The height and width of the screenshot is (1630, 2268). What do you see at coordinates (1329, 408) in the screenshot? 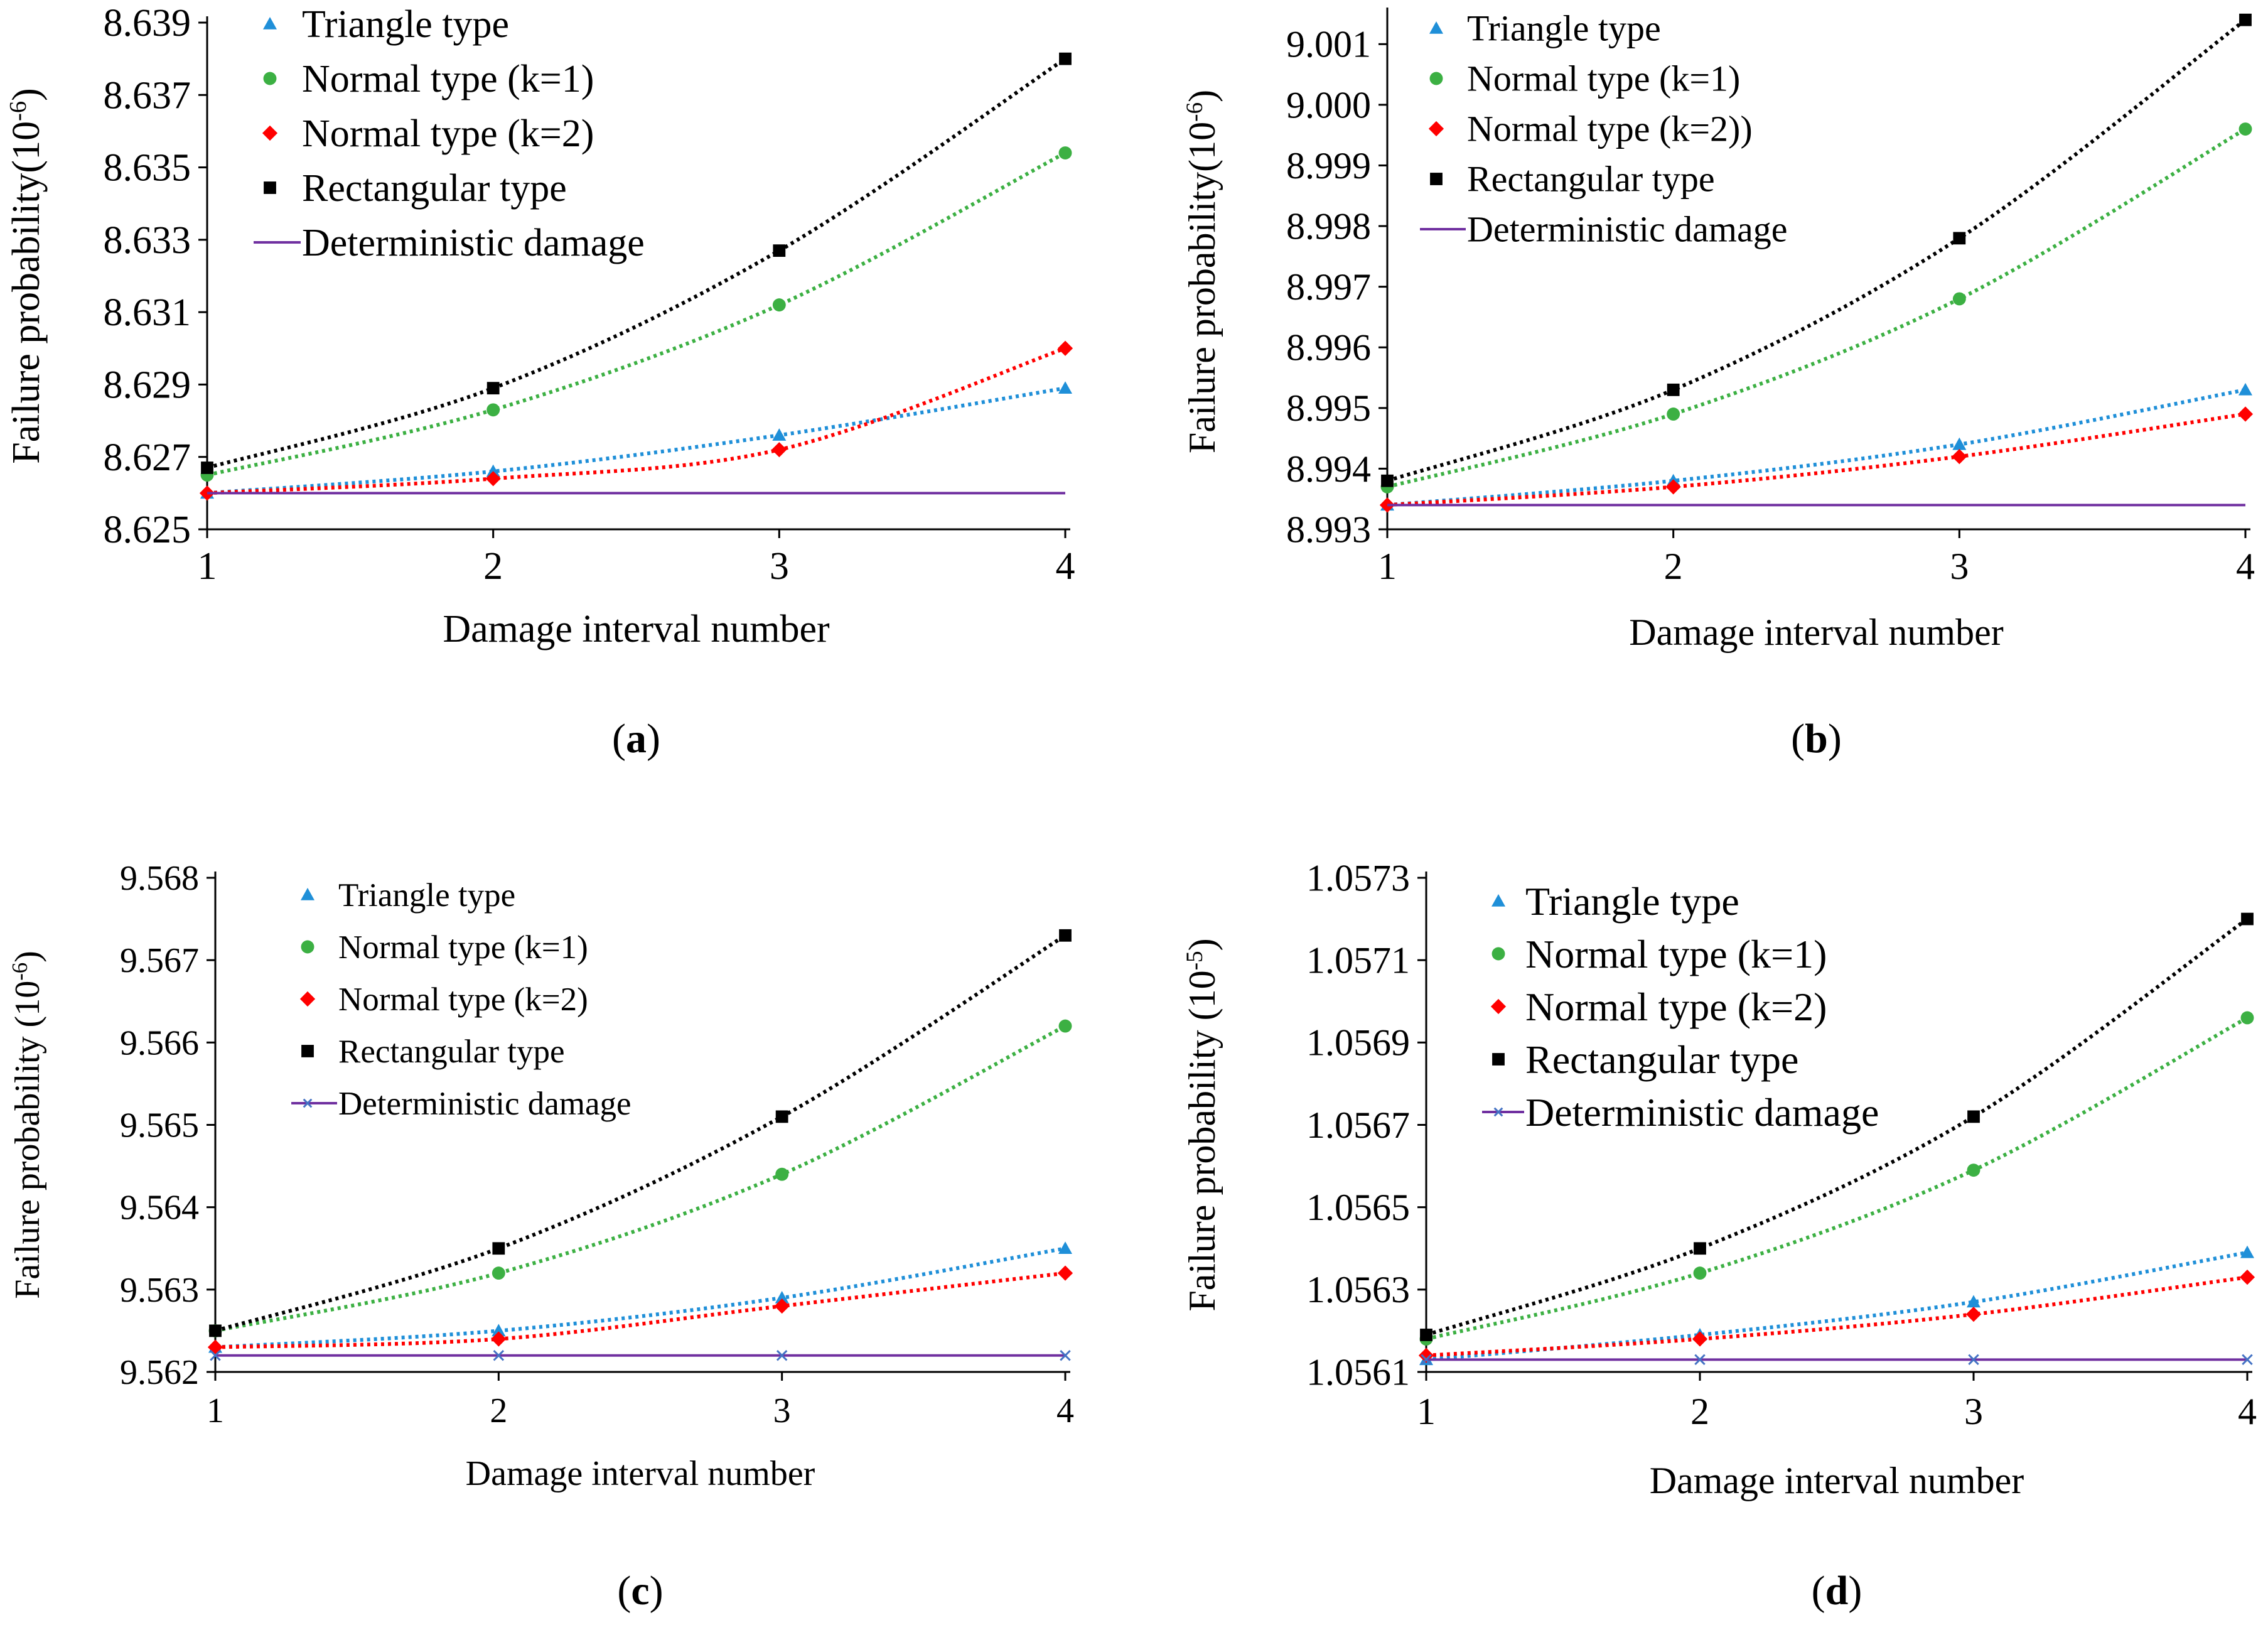
I see `y-tick-label: 8.995` at bounding box center [1329, 408].